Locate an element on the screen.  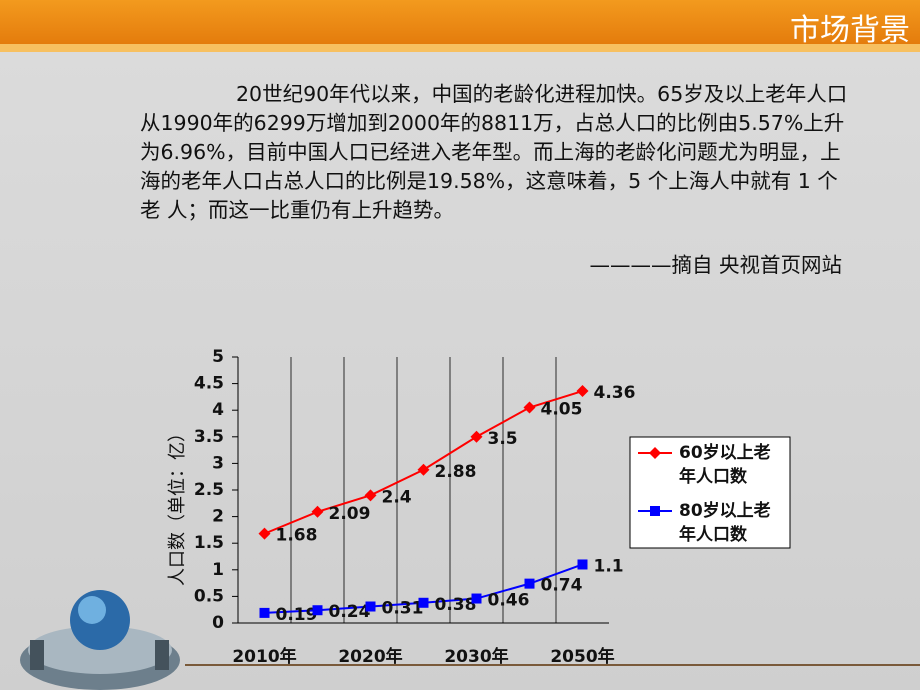
y-axis-label: 人口数（单位：亿） is located at coordinates (177, 505).